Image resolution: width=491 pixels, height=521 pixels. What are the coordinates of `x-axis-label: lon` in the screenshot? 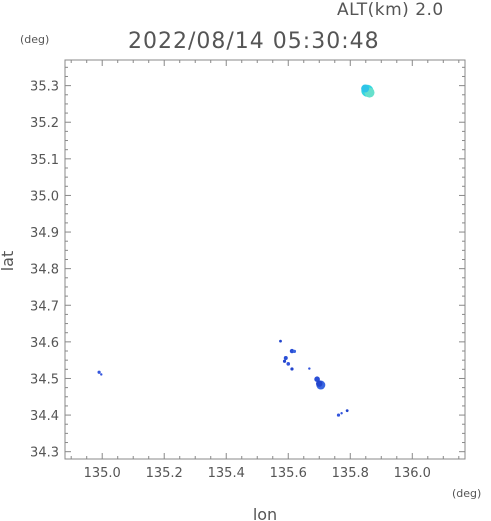 It's located at (265, 513).